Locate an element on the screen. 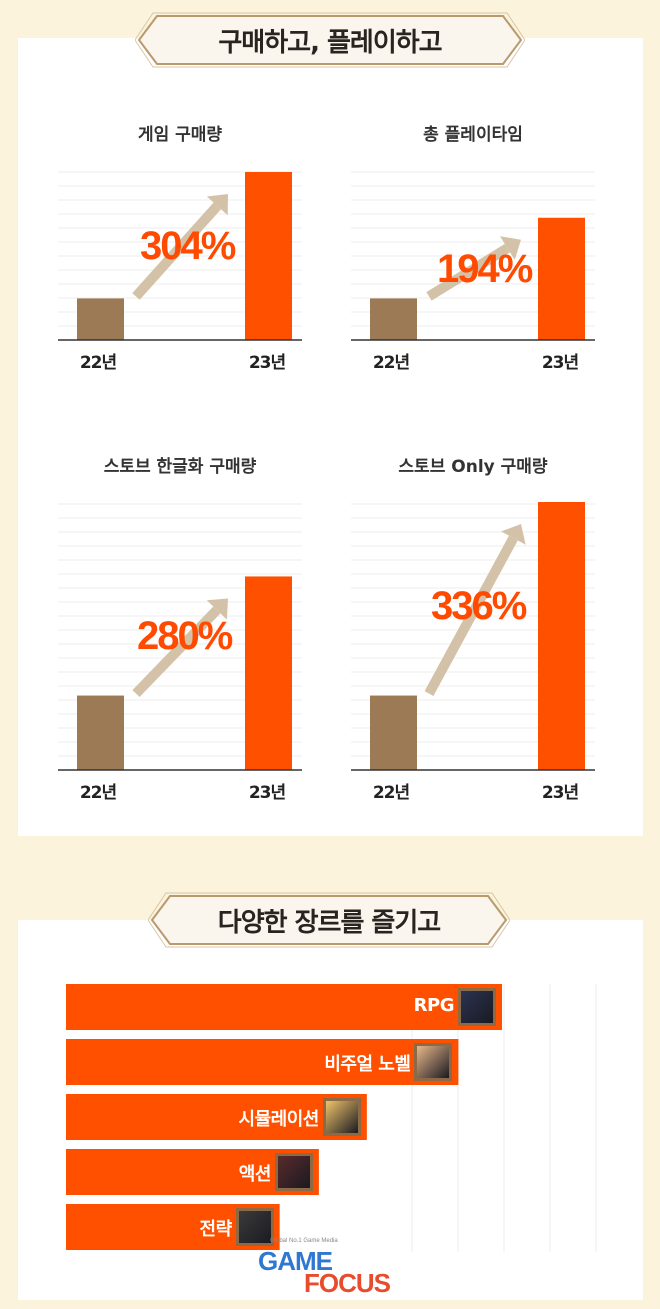 This screenshot has width=660, height=1309. game-focus-watermark: Global No.1 Game Media GAME FOCUS is located at coordinates (333, 1268).